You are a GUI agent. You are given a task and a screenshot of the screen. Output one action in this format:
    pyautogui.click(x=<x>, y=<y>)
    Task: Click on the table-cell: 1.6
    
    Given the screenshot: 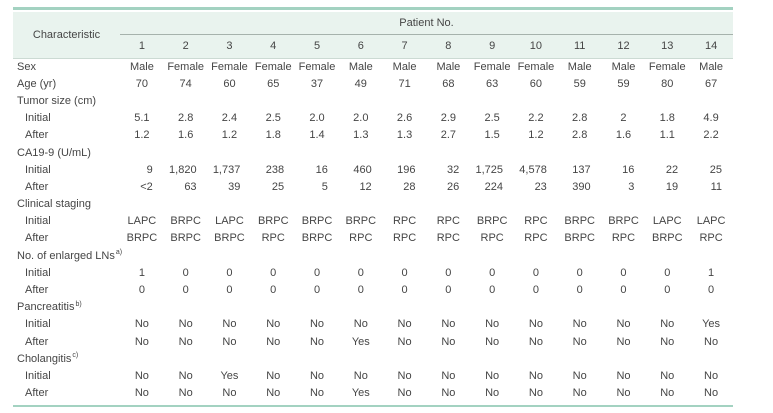 What is the action you would take?
    pyautogui.click(x=623, y=135)
    